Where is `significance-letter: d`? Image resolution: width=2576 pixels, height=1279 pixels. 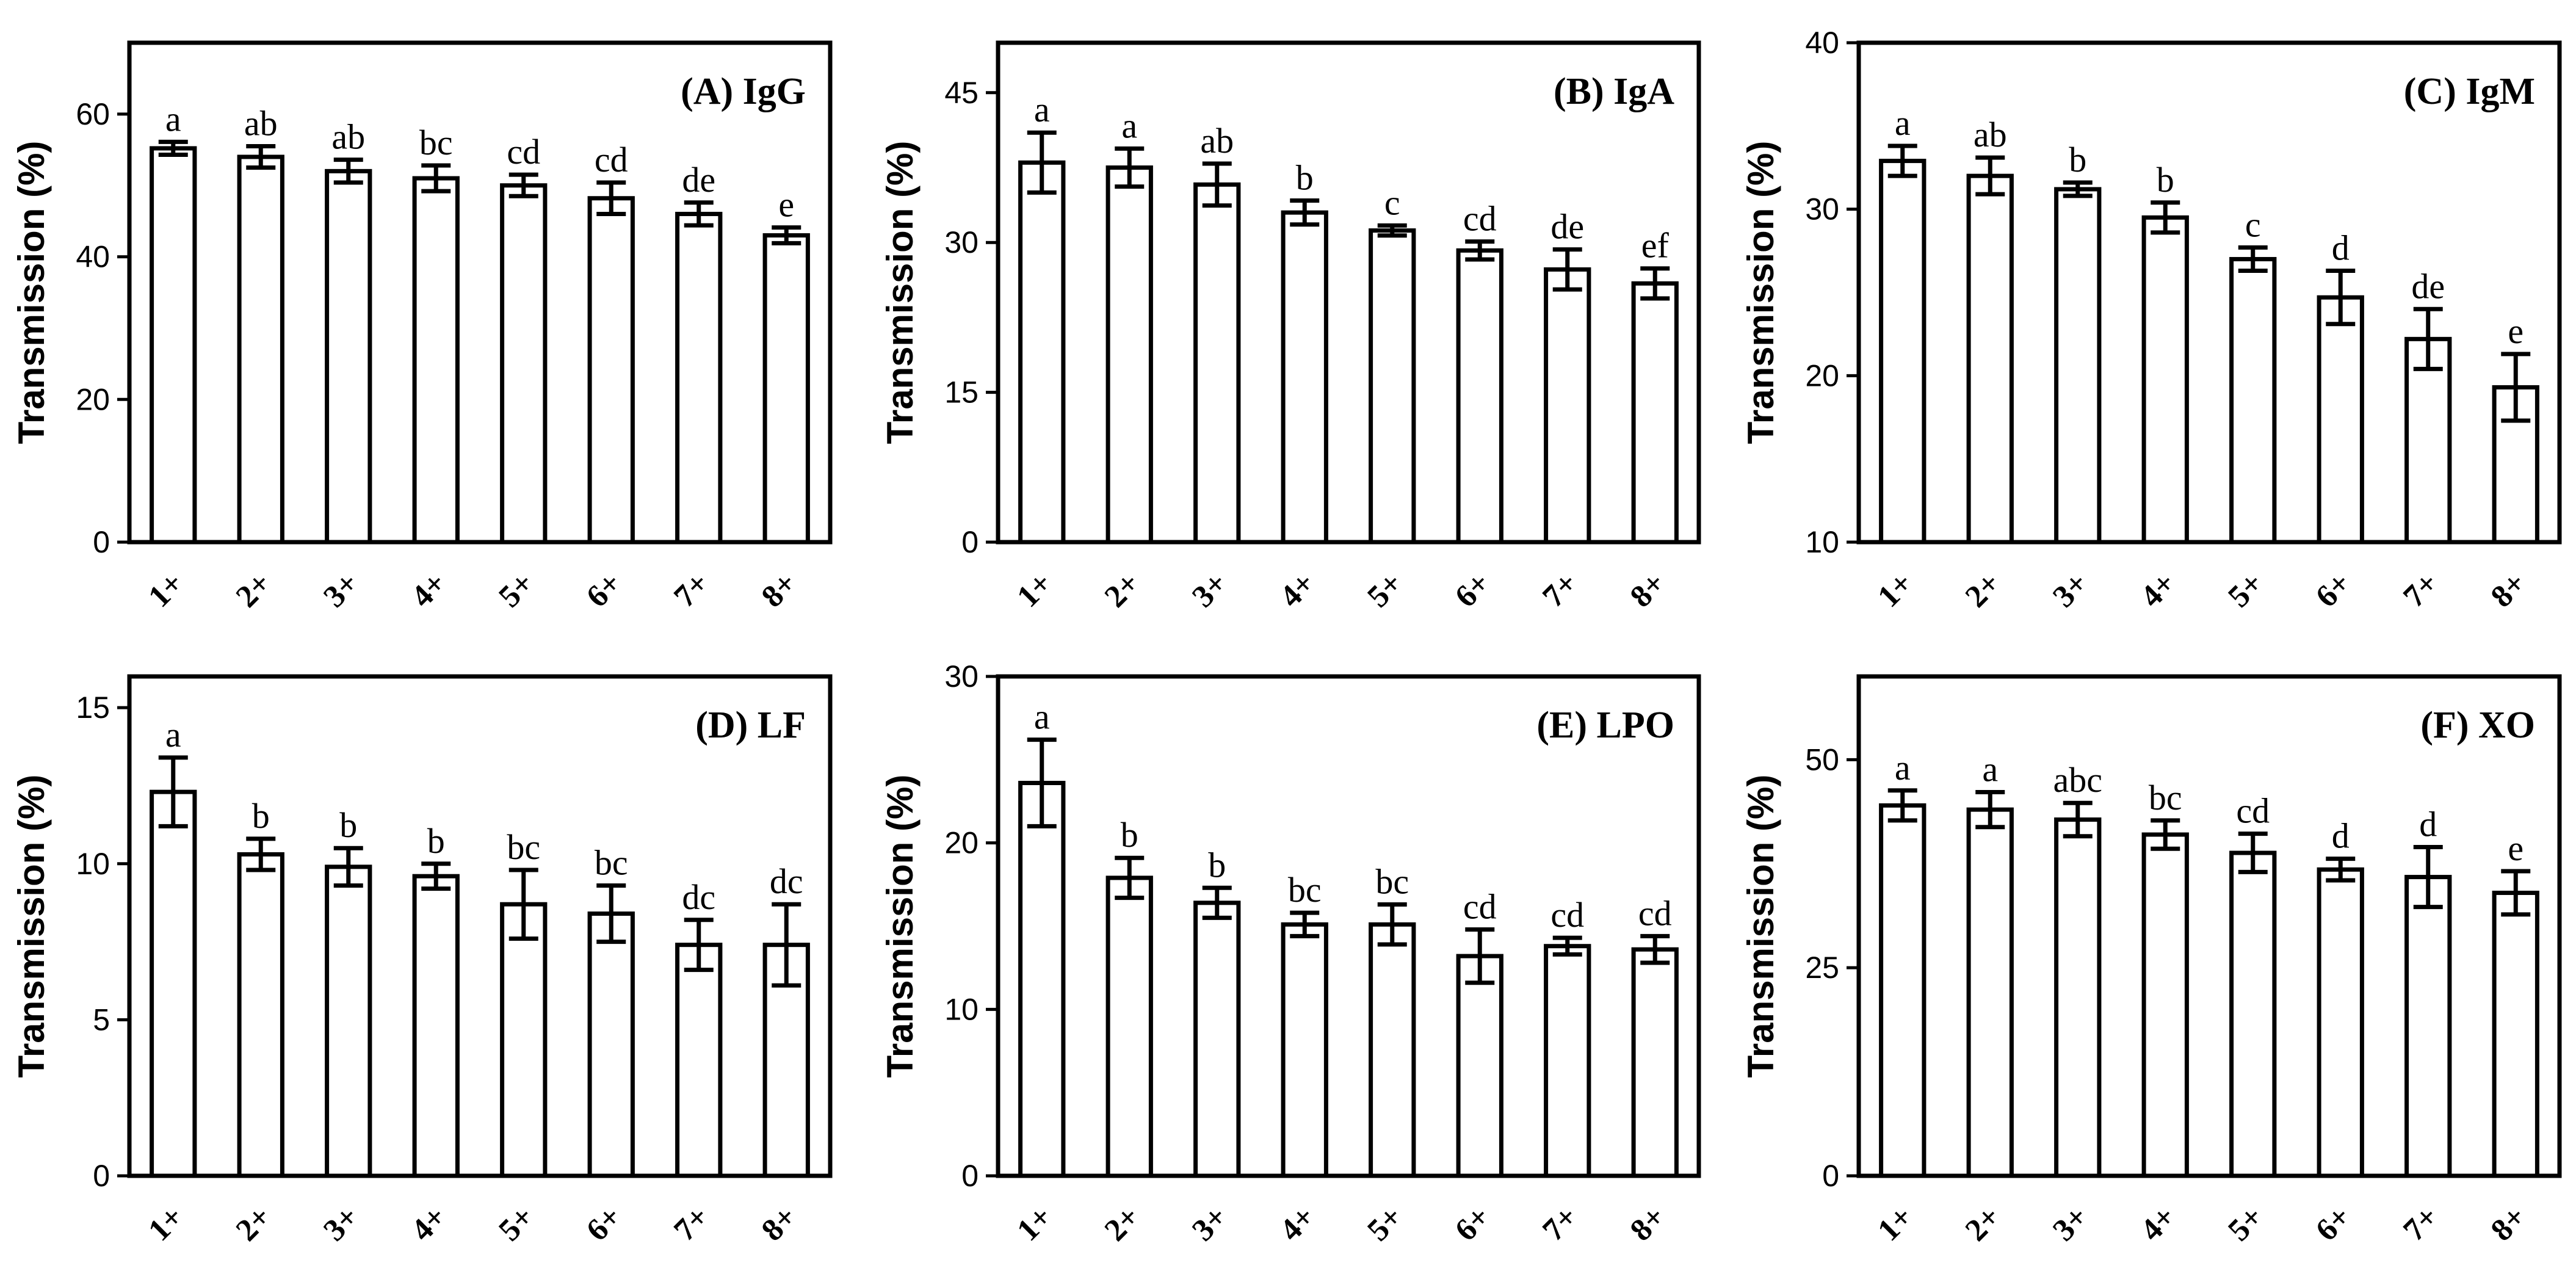
significance-letter: d is located at coordinates (2341, 836).